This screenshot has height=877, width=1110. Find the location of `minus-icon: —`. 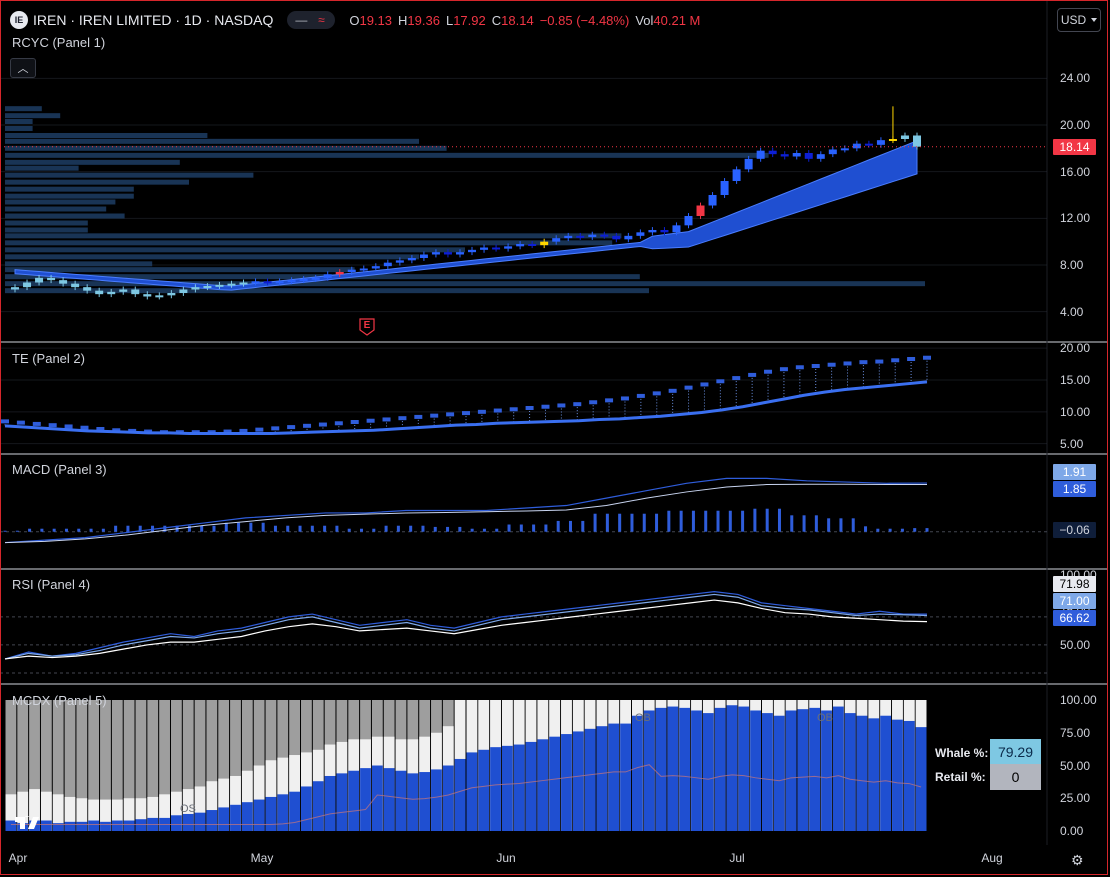

minus-icon: — is located at coordinates (301, 20).